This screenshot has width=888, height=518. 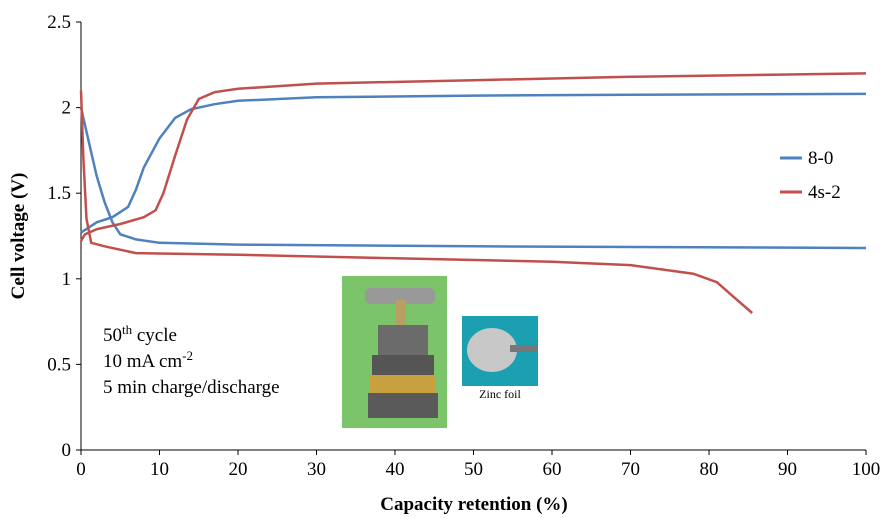 I want to click on y-tick-label: 0, so click(x=67, y=450).